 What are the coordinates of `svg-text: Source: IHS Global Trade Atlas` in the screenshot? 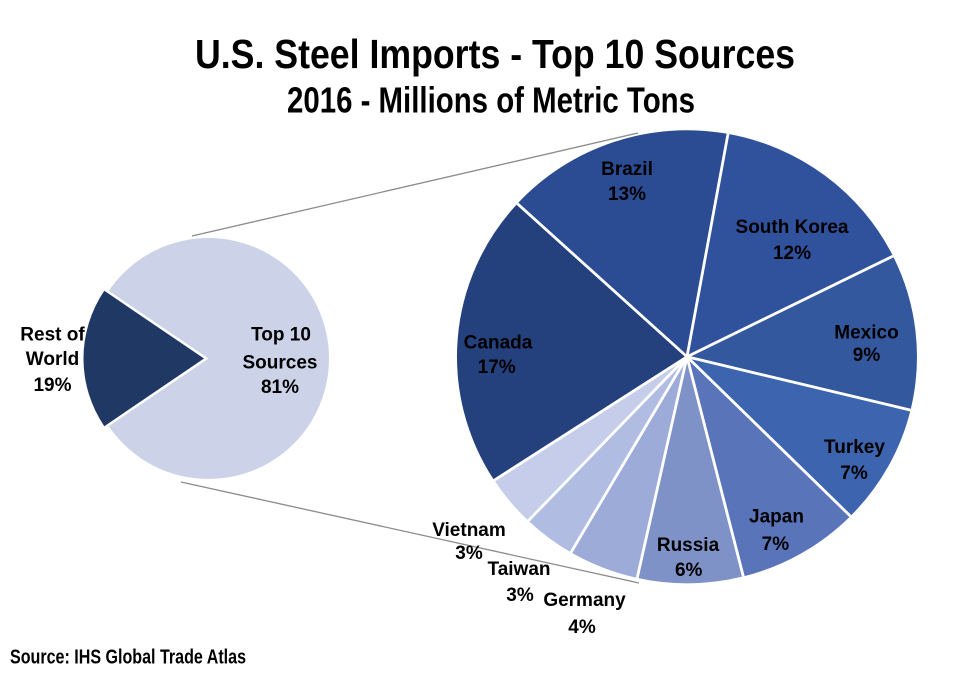 It's located at (128, 658).